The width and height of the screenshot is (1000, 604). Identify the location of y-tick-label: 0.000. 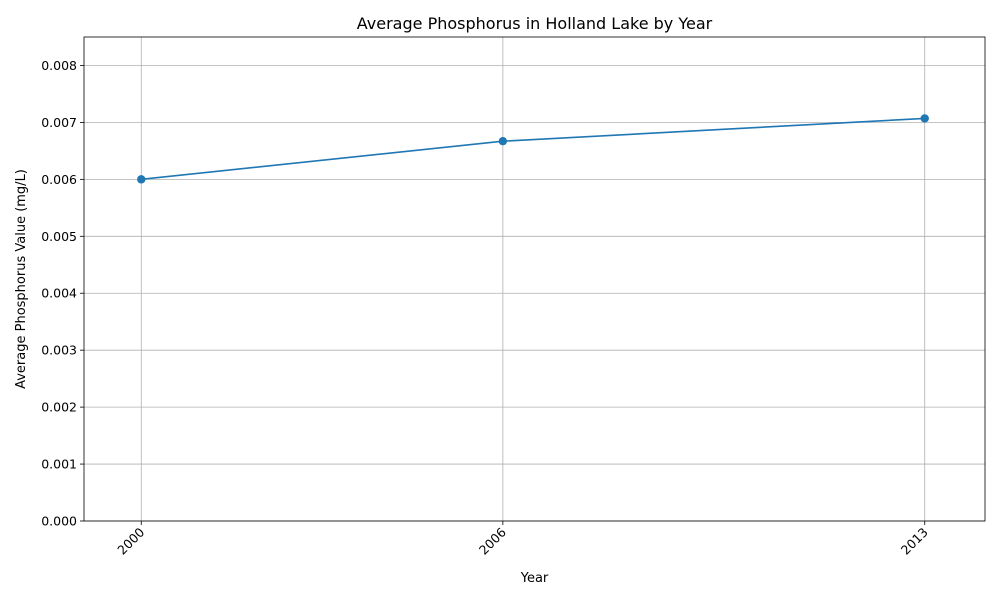
(59, 521).